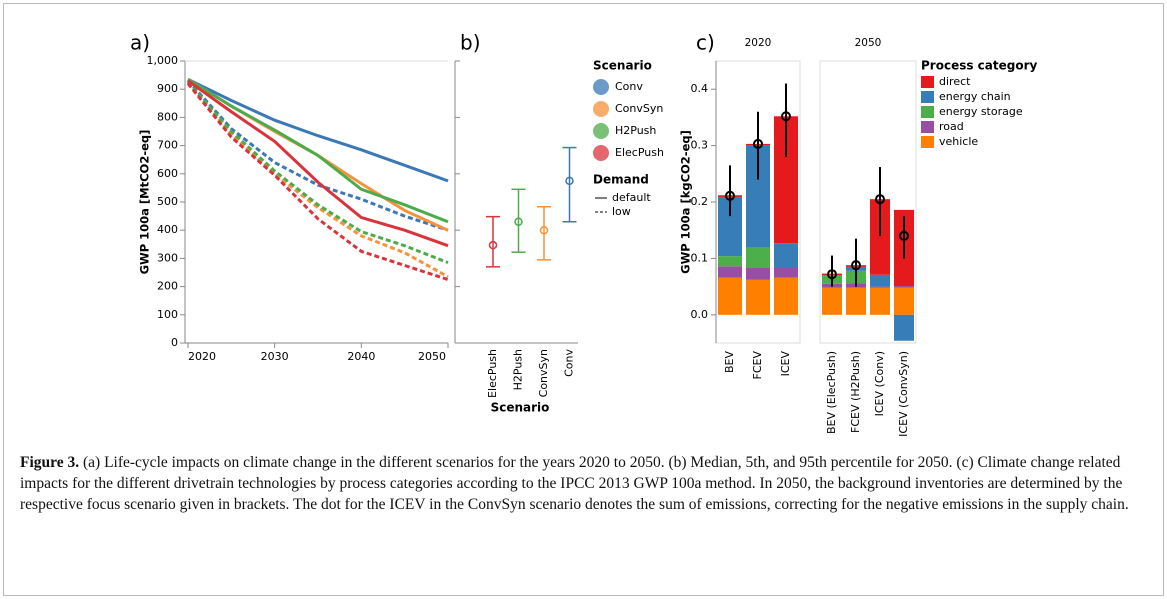 This screenshot has height=599, width=1167. I want to click on y-tick-label: 500, so click(167, 201).